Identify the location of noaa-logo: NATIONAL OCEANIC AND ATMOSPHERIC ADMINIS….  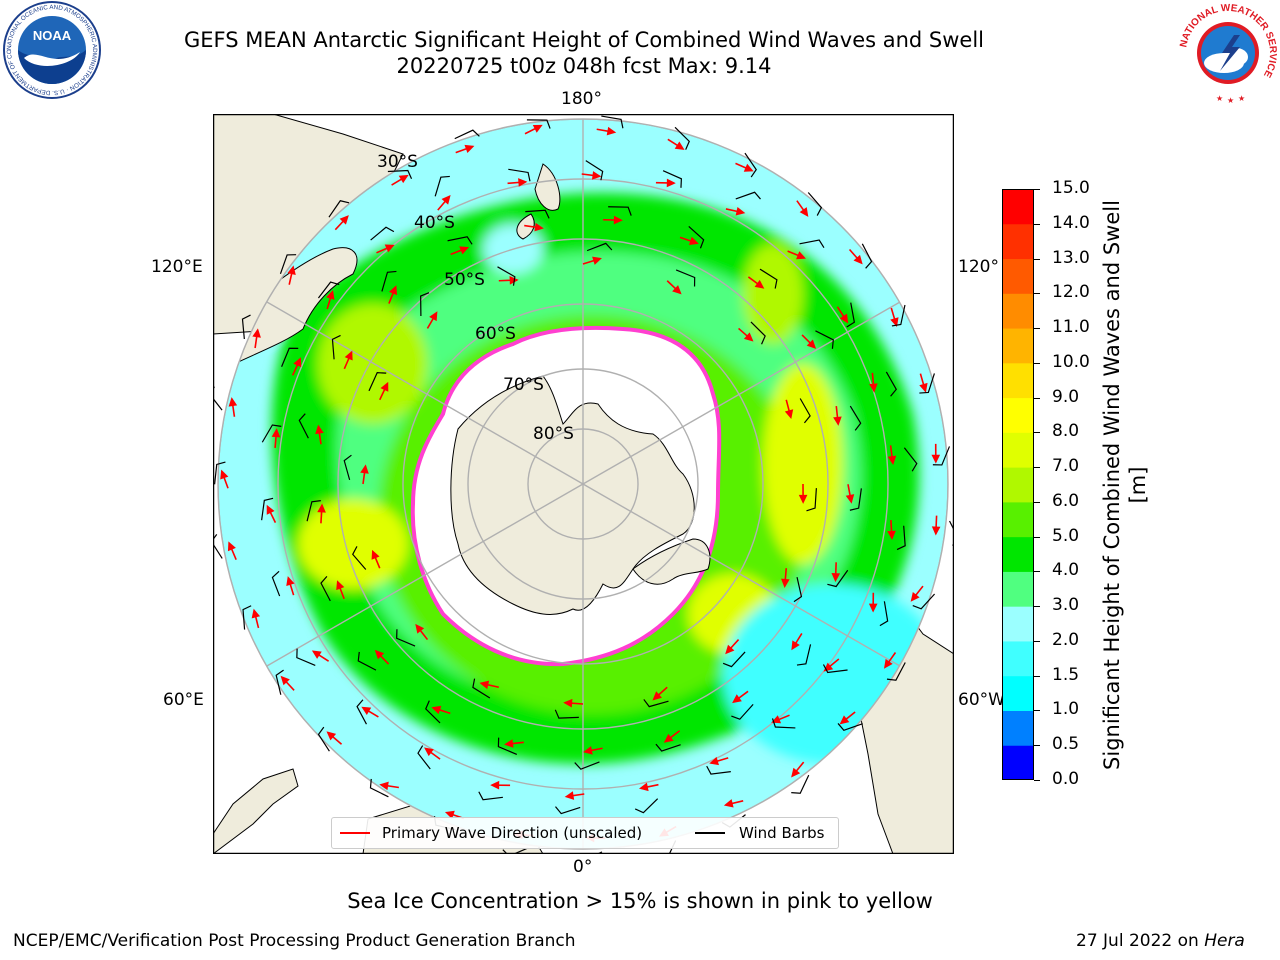
(51, 49).